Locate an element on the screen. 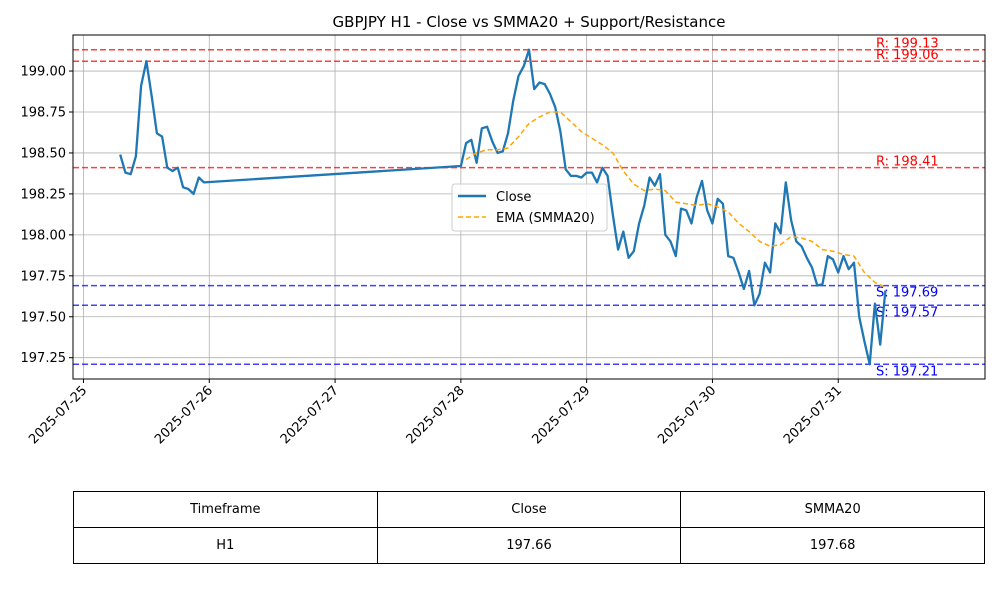 This screenshot has width=1000, height=600. legend-label-close: Close is located at coordinates (513, 197).